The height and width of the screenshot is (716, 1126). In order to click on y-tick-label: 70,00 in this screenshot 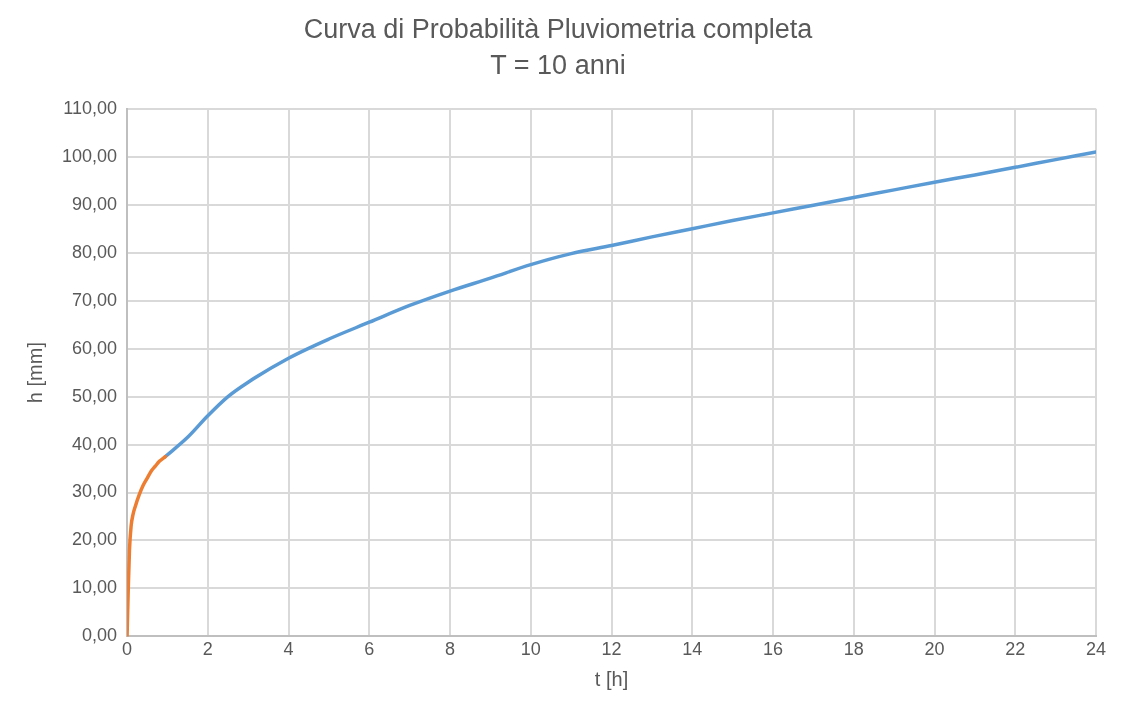, I will do `click(95, 299)`.